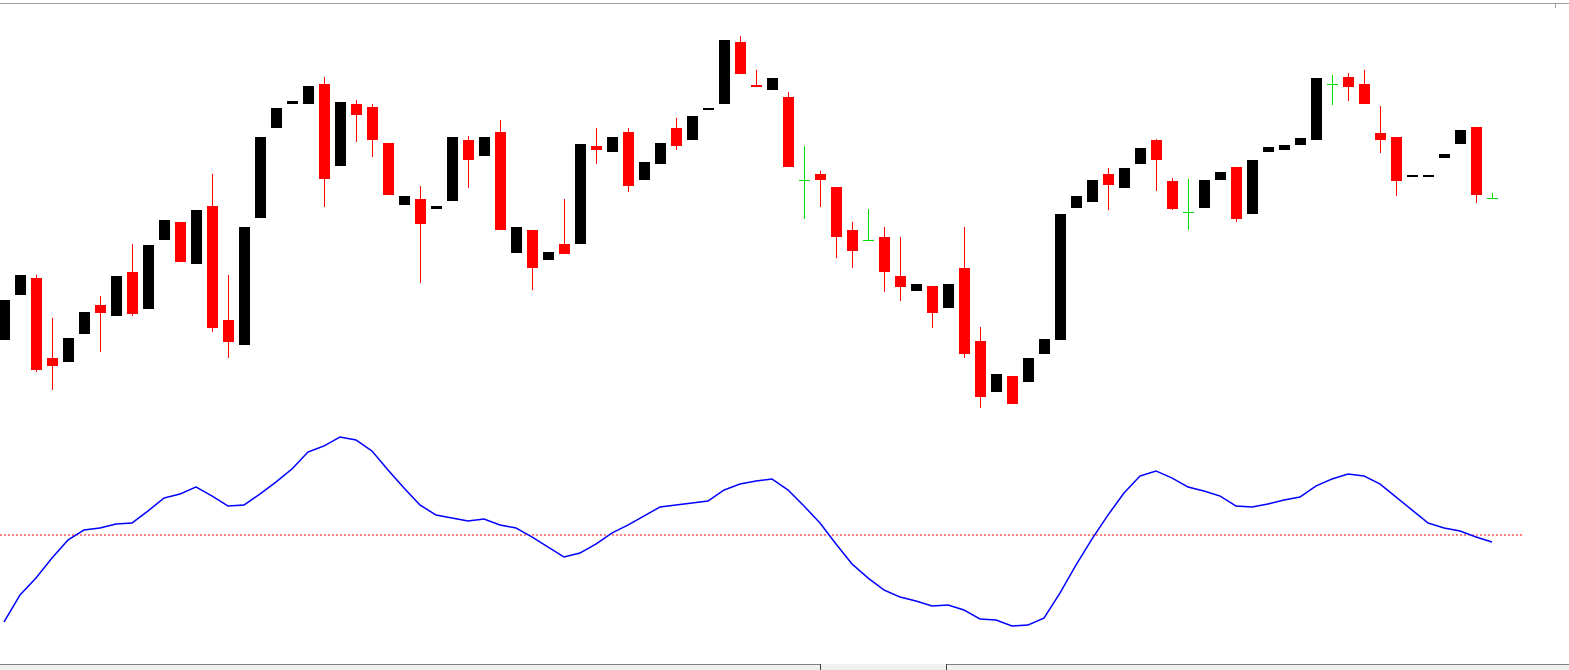 This screenshot has height=670, width=1569. What do you see at coordinates (784, 667) in the screenshot?
I see `tab-bar` at bounding box center [784, 667].